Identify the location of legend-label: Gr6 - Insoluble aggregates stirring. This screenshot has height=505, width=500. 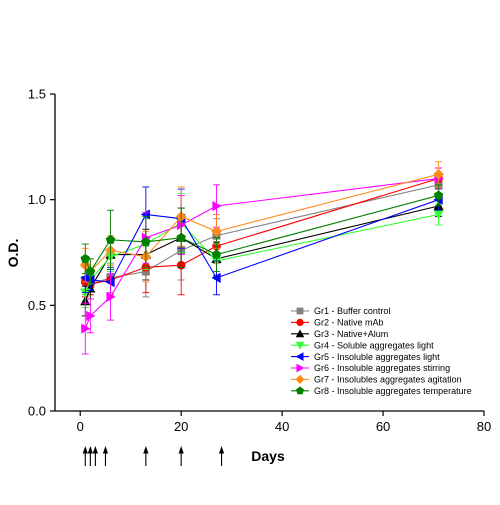
(382, 368).